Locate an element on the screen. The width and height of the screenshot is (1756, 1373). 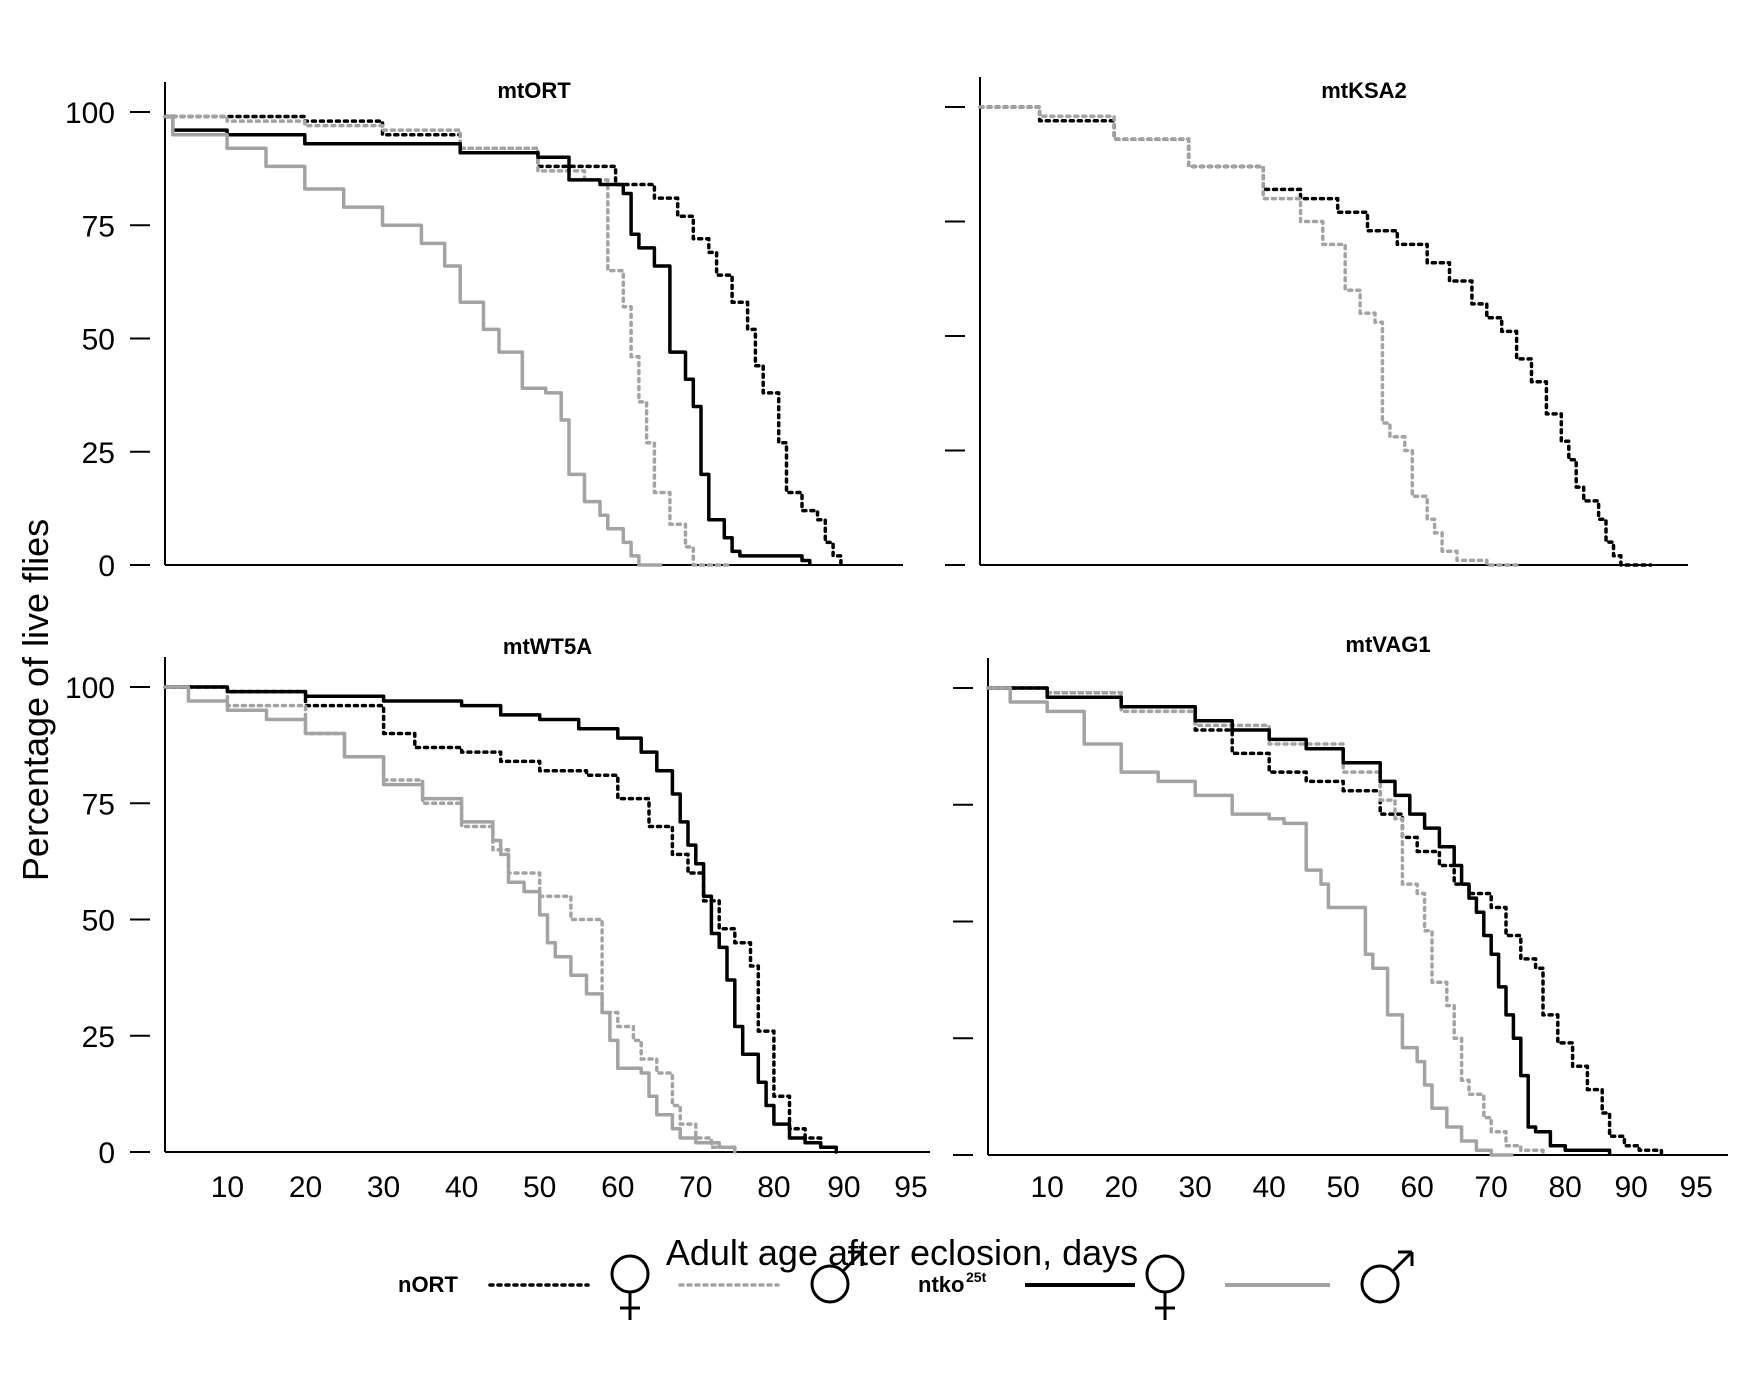
panel-title: mtKSA2 is located at coordinates (1364, 90).